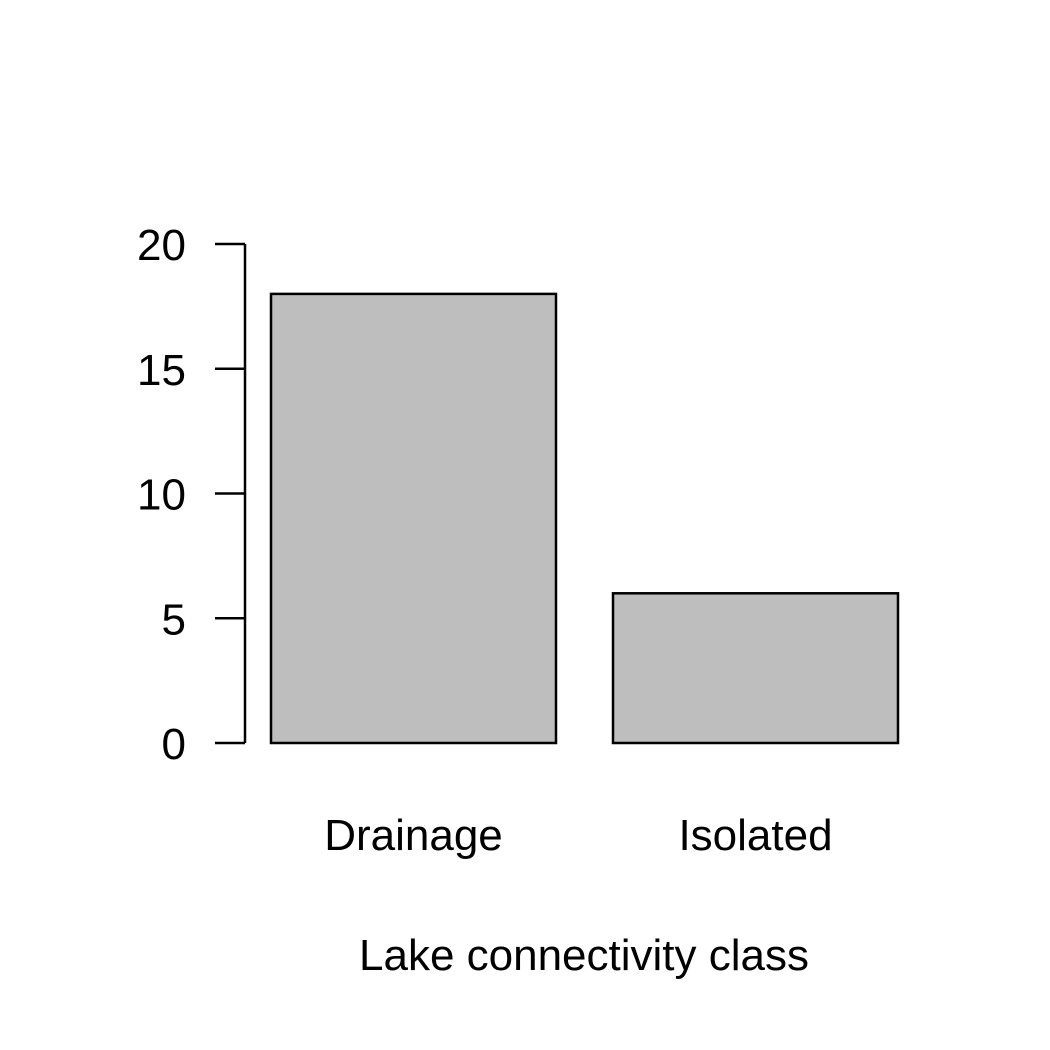  I want to click on x-axis-title: Lake connectivity class, so click(584, 955).